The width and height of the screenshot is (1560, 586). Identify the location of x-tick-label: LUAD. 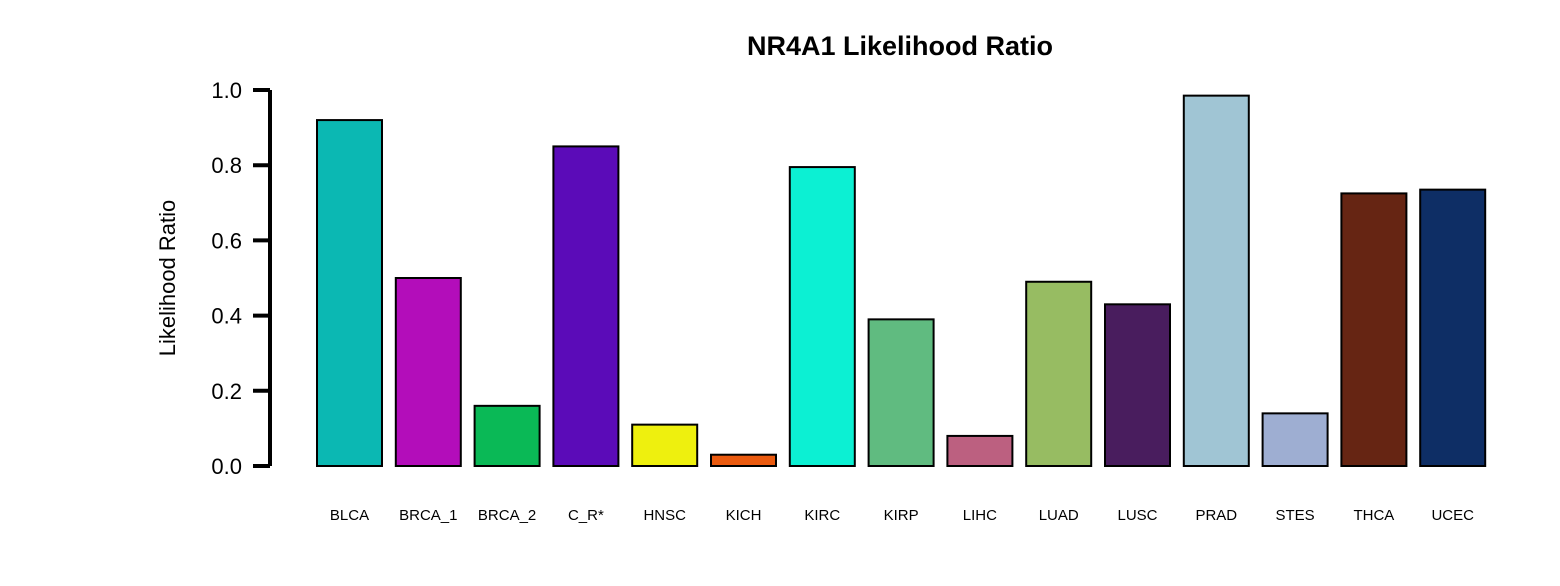
(1059, 515).